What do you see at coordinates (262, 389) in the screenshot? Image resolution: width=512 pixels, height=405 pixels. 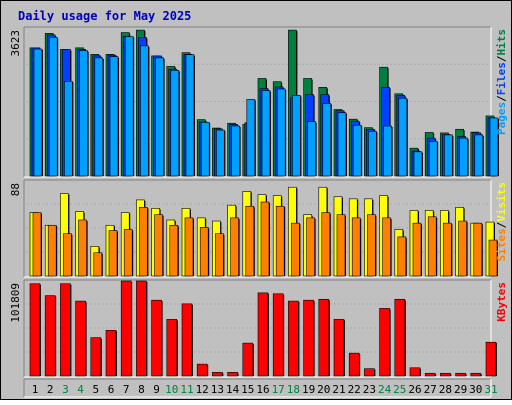 I see `x-tick-label-day-16: 16` at bounding box center [262, 389].